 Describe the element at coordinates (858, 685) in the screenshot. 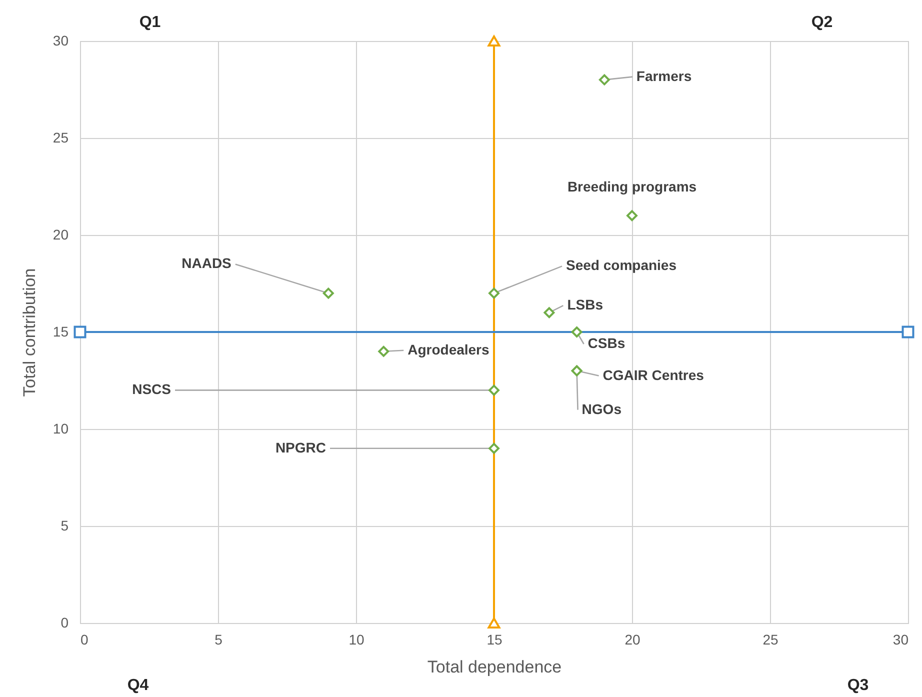

I see `text: Q3` at that location.